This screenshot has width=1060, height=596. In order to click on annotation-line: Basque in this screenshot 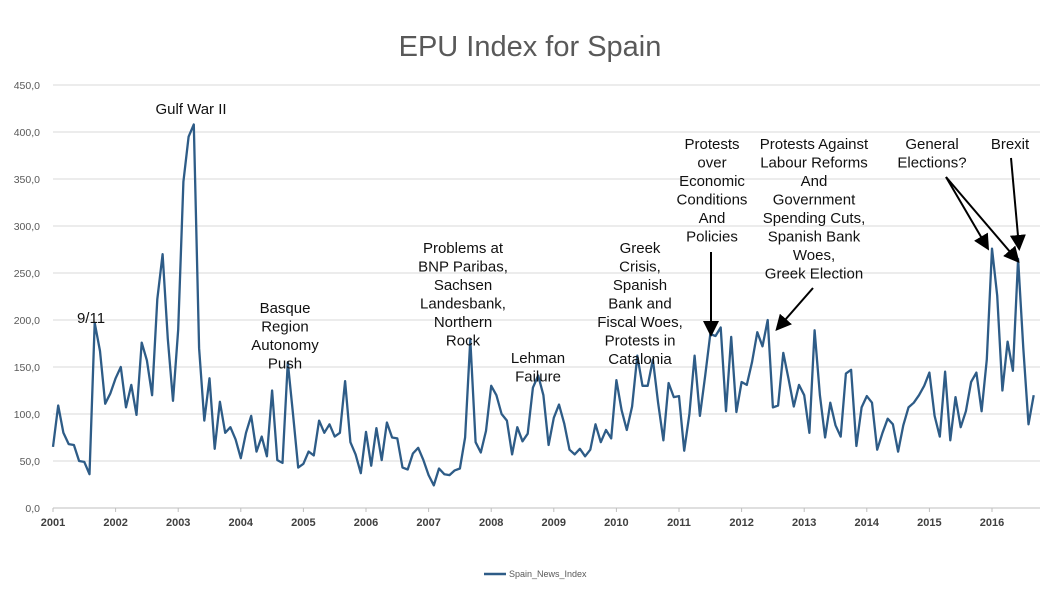, I will do `click(285, 308)`.